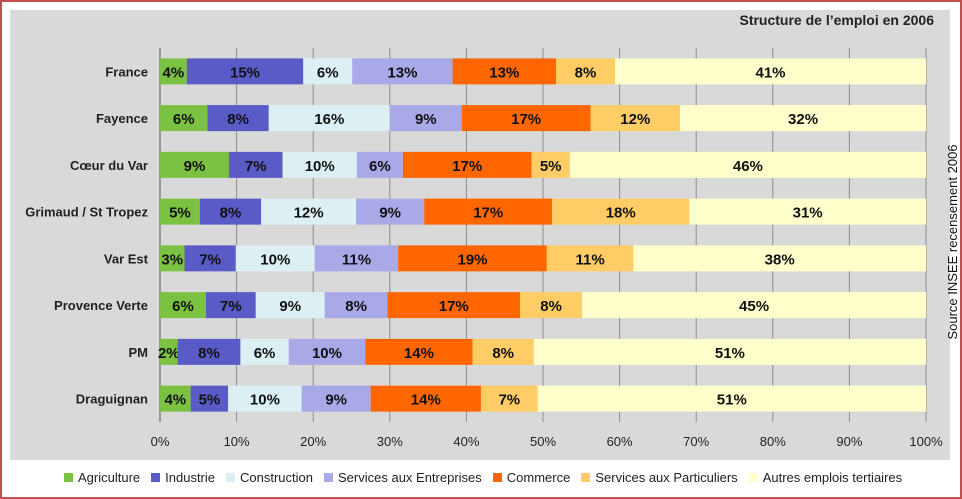 This screenshot has height=499, width=962. I want to click on x-tick-label: 60%, so click(620, 441).